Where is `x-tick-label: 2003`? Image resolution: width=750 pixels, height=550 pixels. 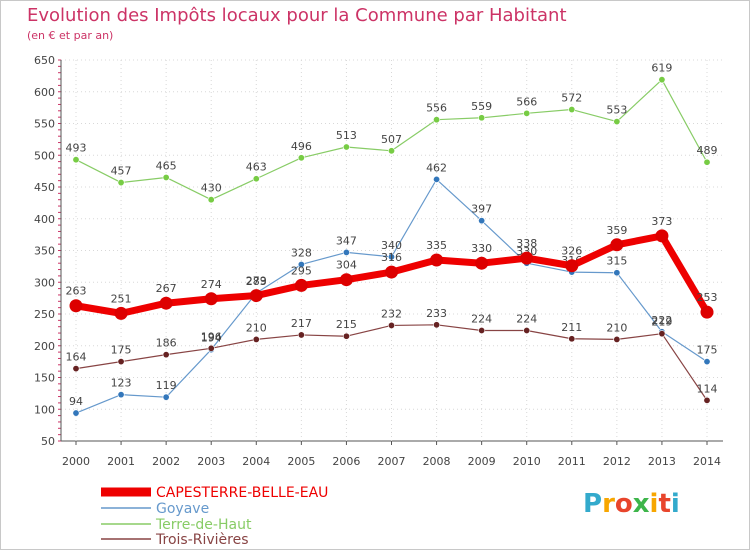
x-tick-label: 2003 is located at coordinates (211, 461).